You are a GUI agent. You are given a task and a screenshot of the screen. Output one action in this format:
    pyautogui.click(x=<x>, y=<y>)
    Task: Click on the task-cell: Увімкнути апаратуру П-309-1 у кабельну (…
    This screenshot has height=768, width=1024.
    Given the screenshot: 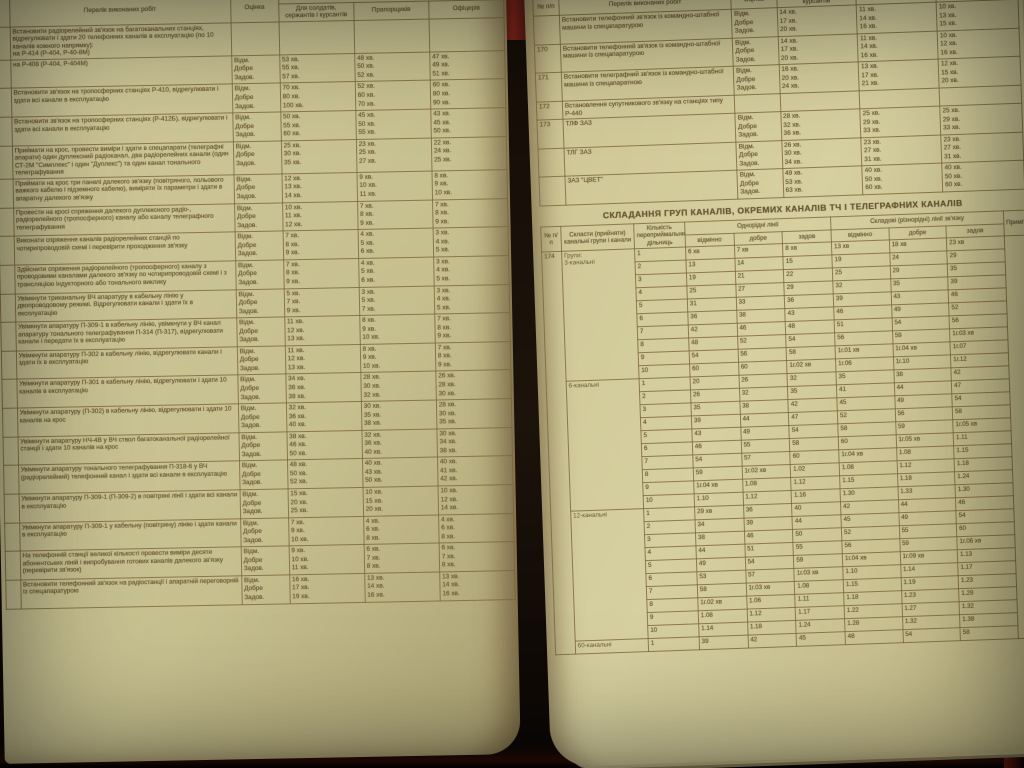 What is the action you would take?
    pyautogui.click(x=130, y=535)
    